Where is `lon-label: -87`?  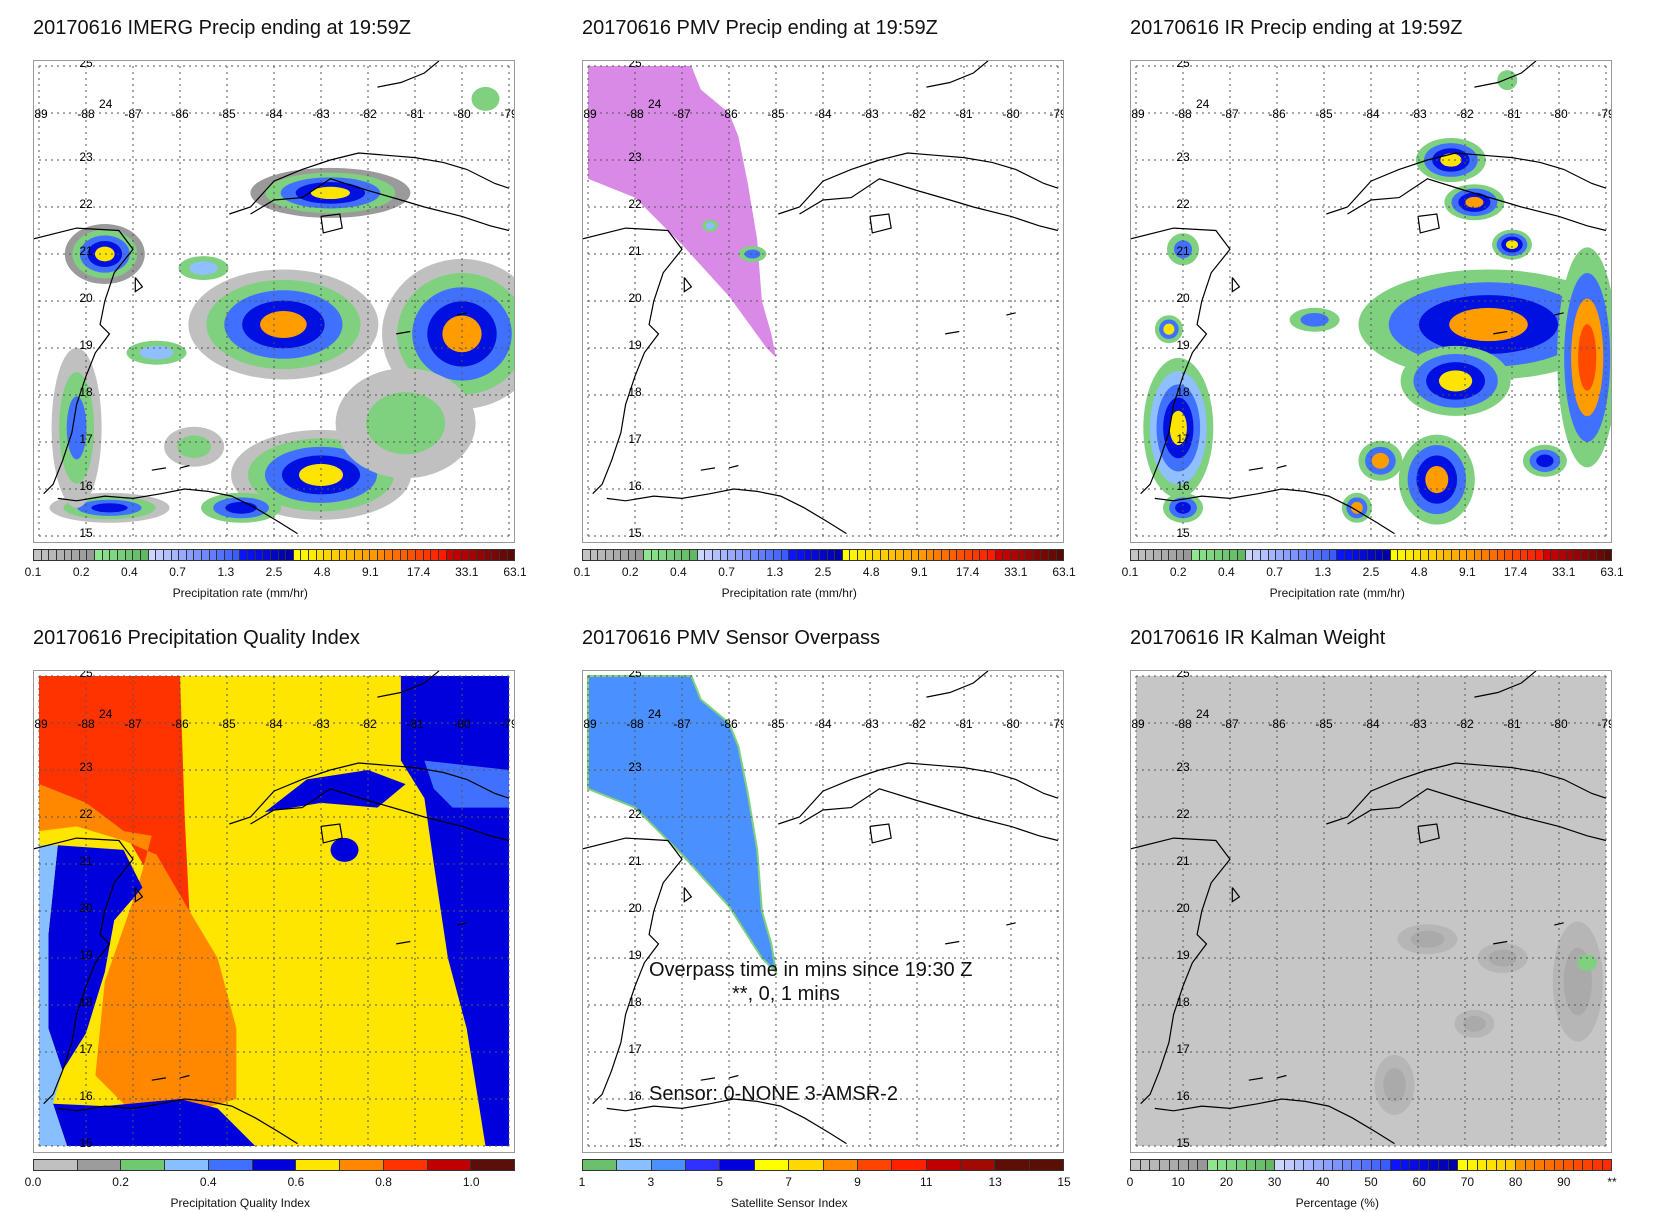 lon-label: -87 is located at coordinates (133, 114).